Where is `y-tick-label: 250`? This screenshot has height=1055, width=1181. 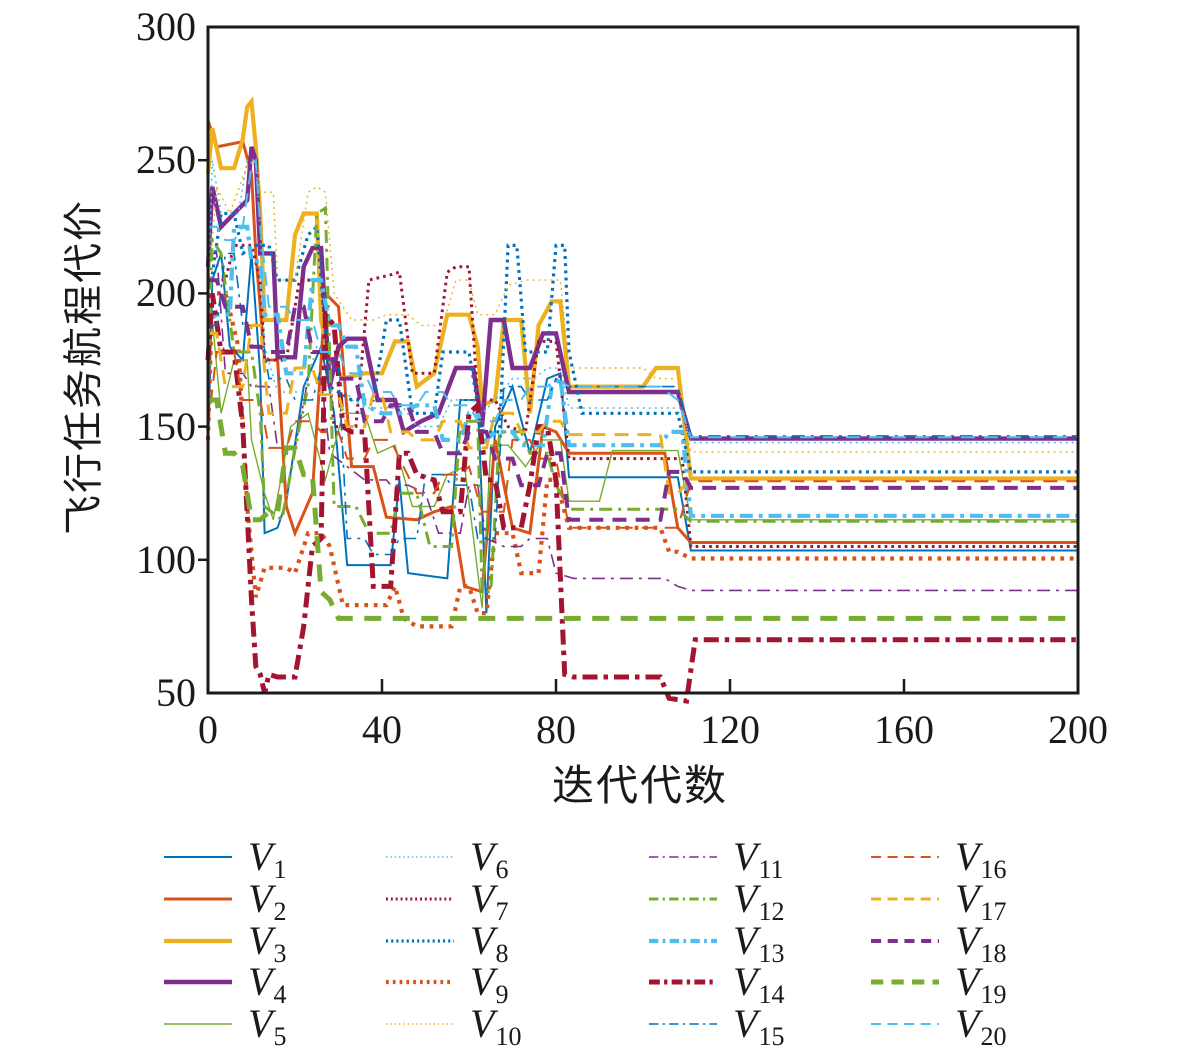 y-tick-label: 250 is located at coordinates (166, 160).